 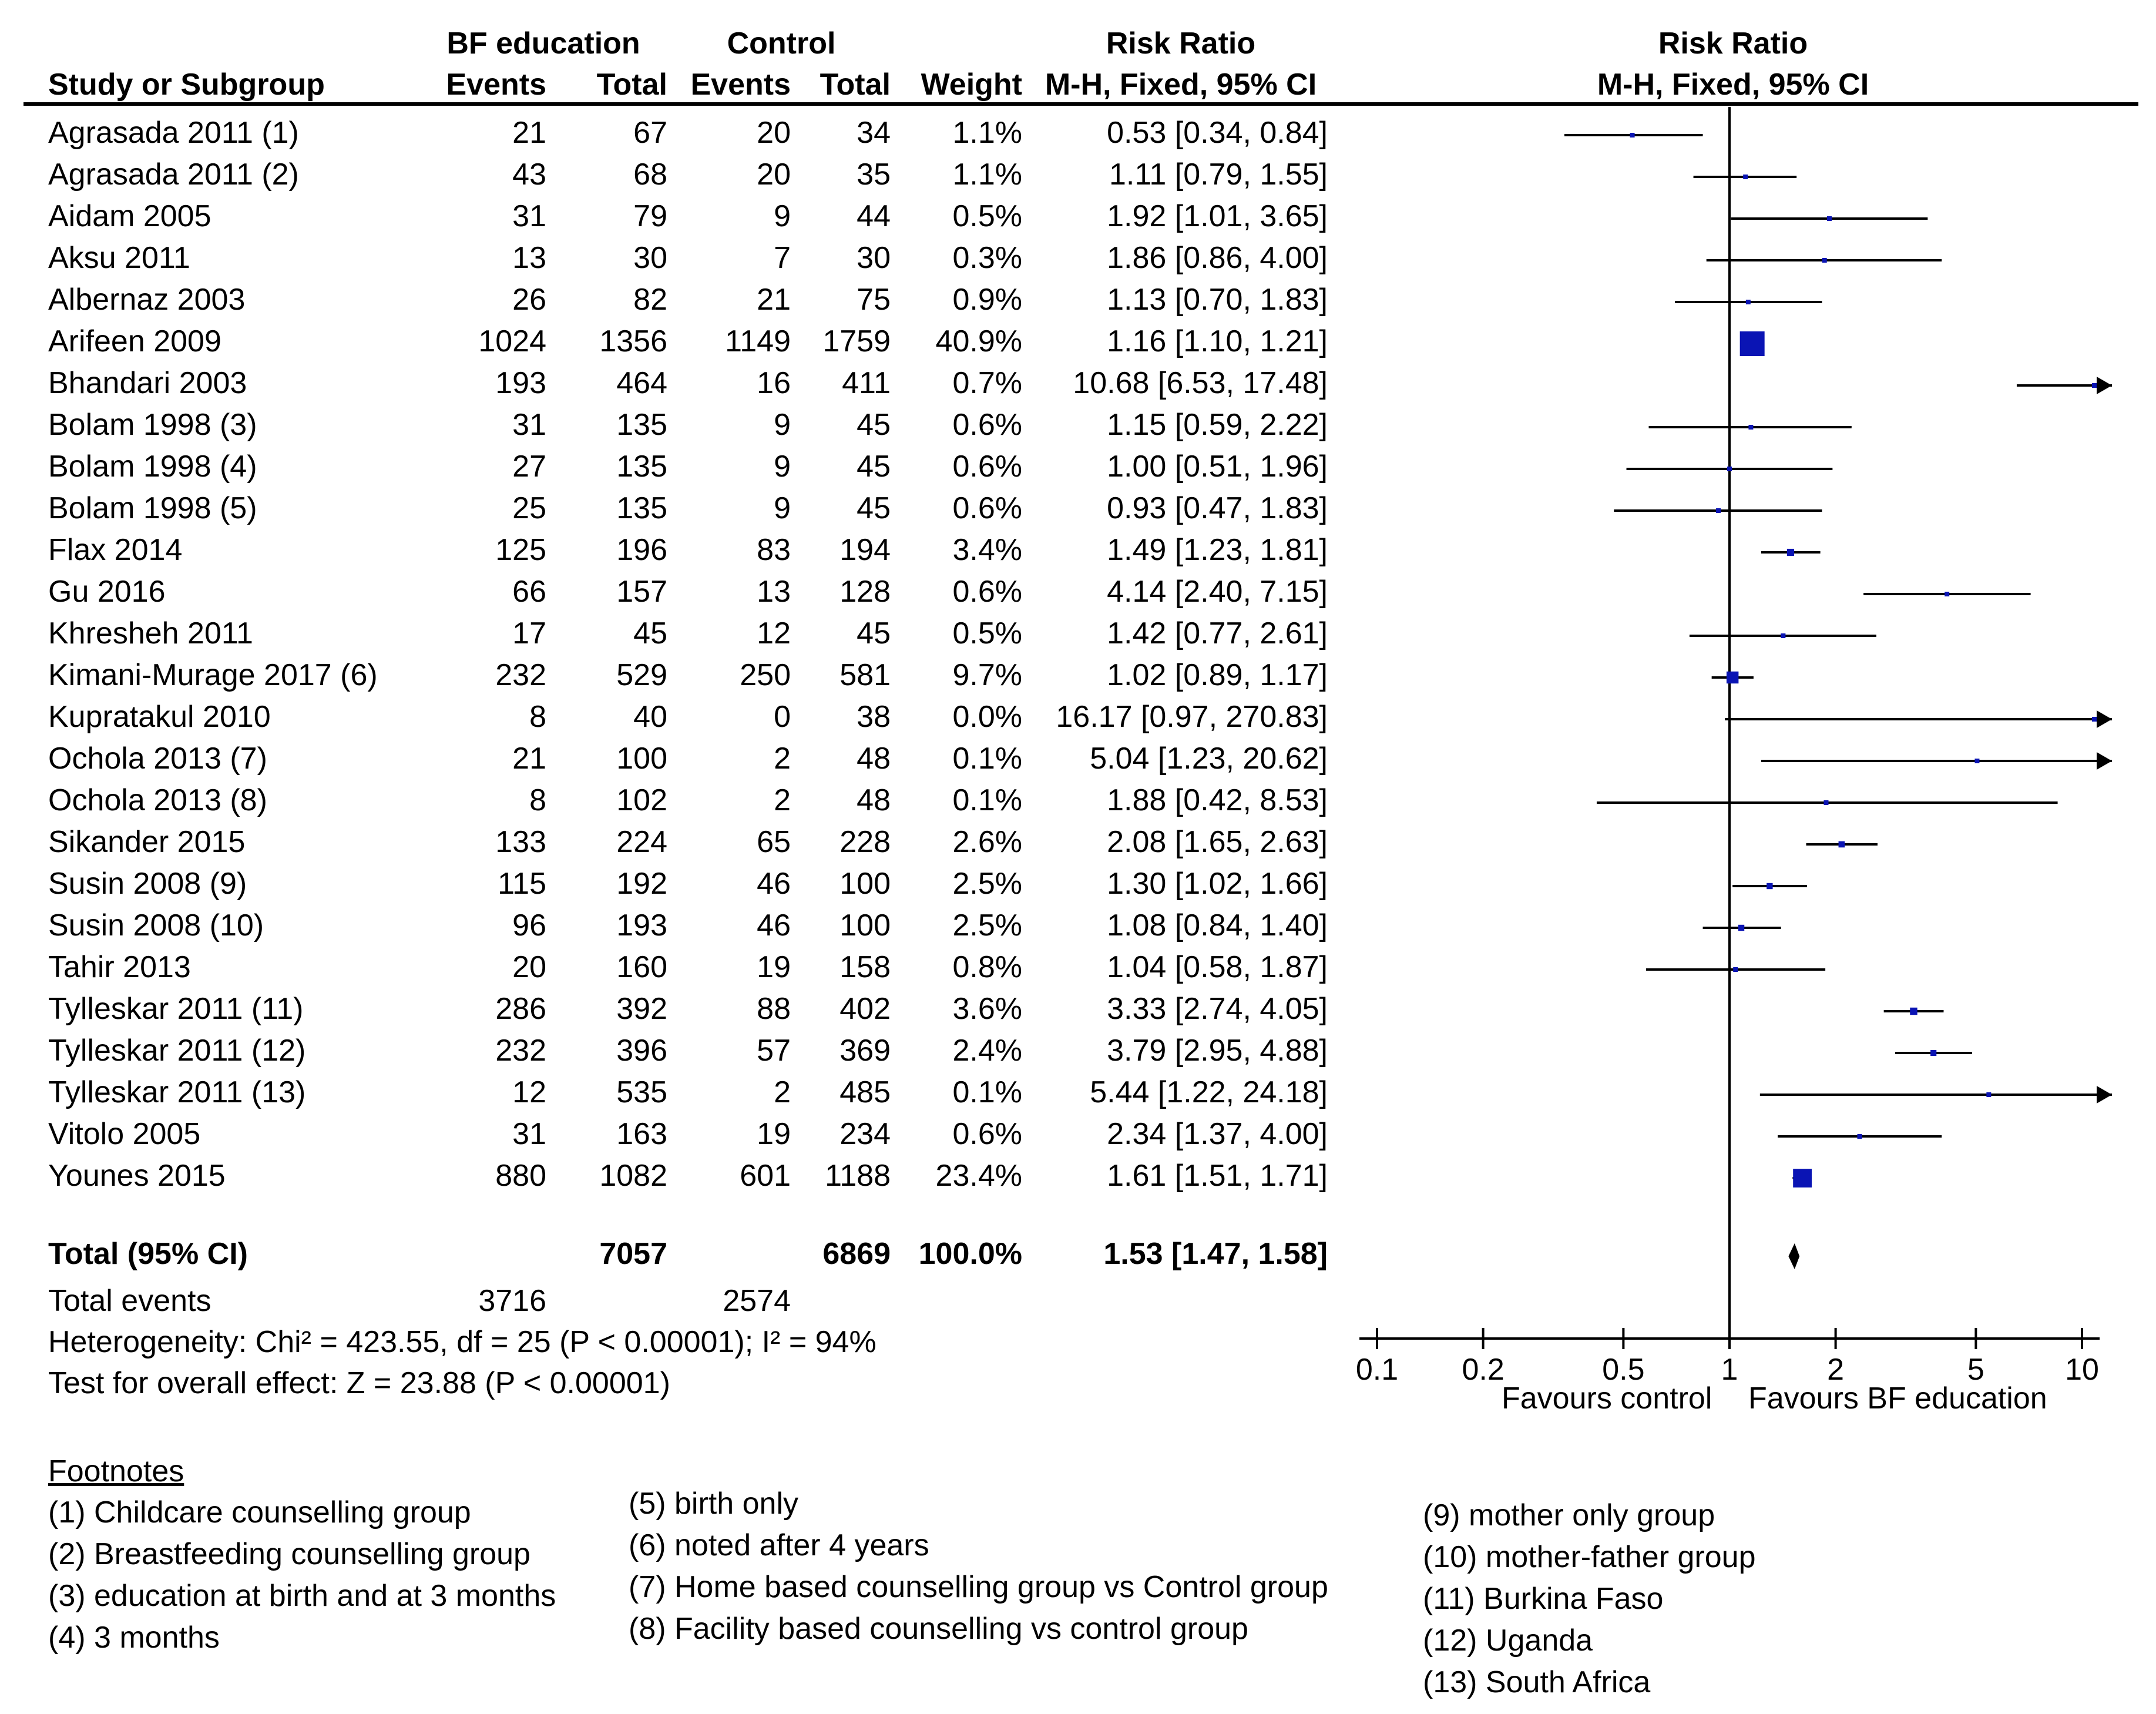 I want to click on events-bf: 31, so click(x=529, y=425).